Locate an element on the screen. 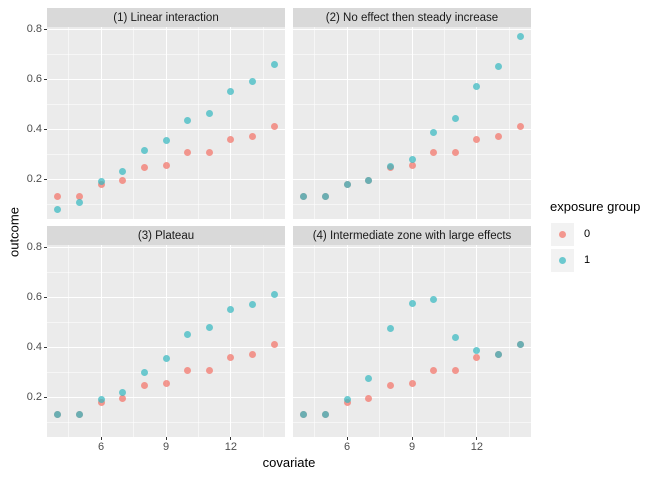 Image resolution: width=672 pixels, height=480 pixels. y-tick-label: 0.4 is located at coordinates (34, 129).